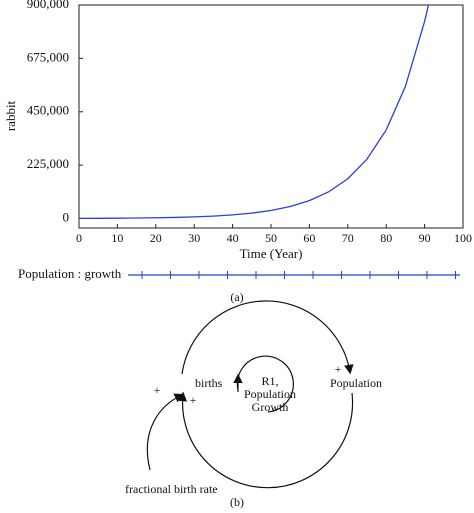 The width and height of the screenshot is (474, 513). What do you see at coordinates (236, 297) in the screenshot?
I see `caption: (a)` at bounding box center [236, 297].